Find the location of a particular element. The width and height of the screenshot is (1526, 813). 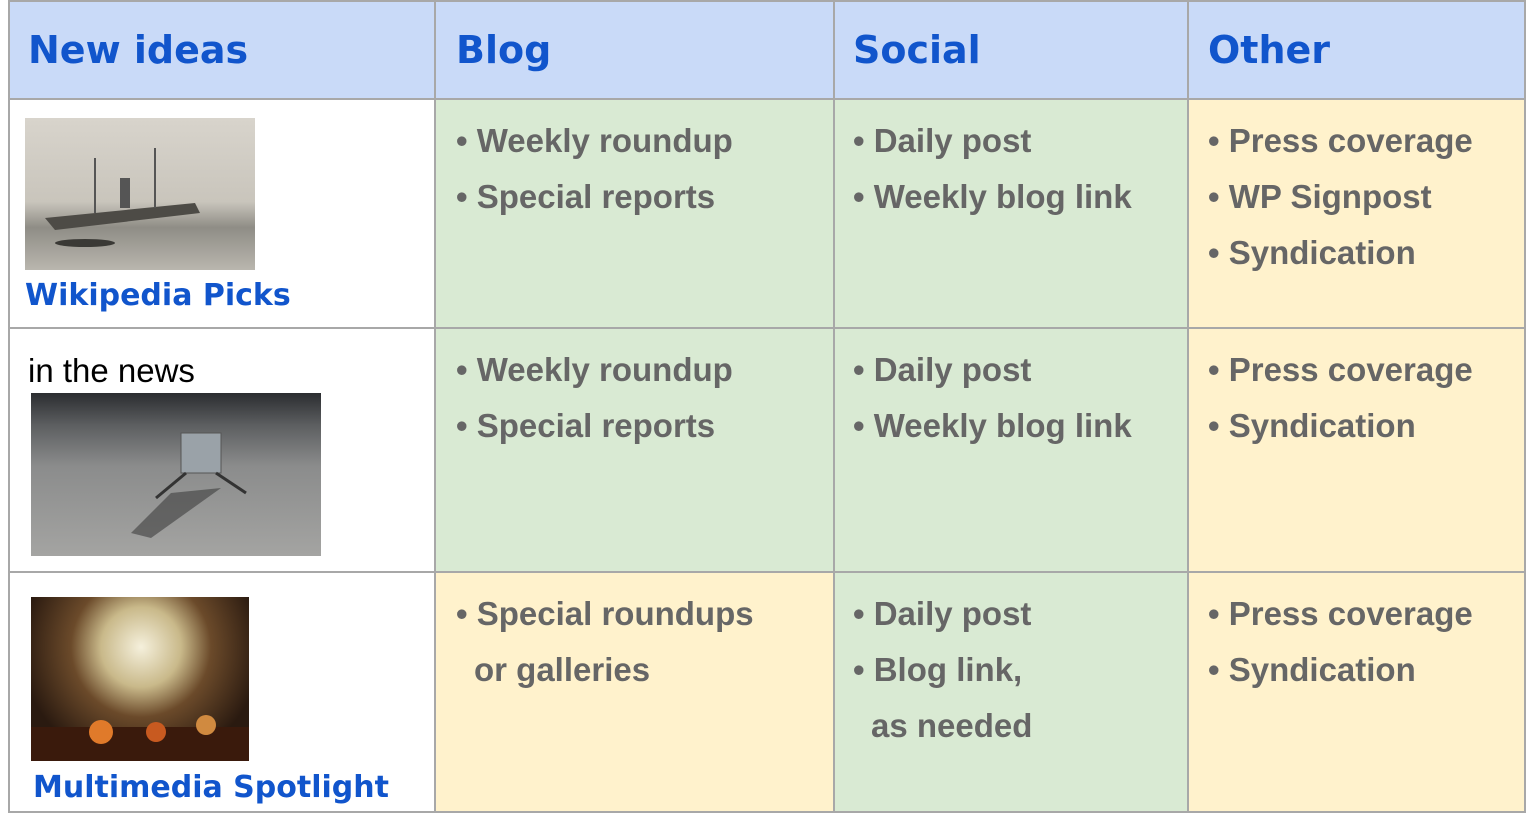

row-label: Wikipedia Picks is located at coordinates (158, 295).